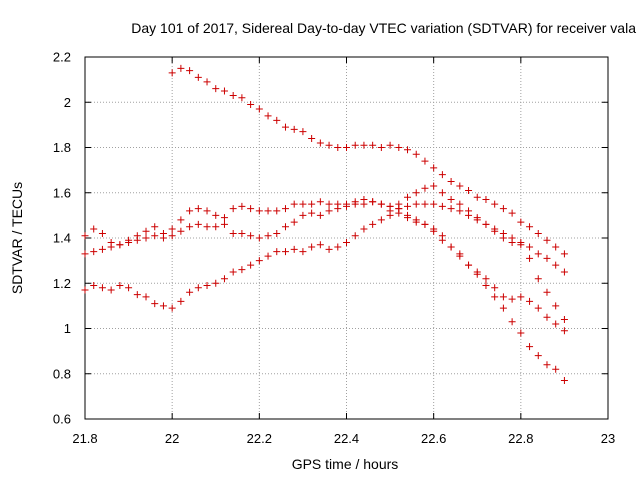 This screenshot has height=480, width=640. I want to click on x-tick-label: 23, so click(608, 438).